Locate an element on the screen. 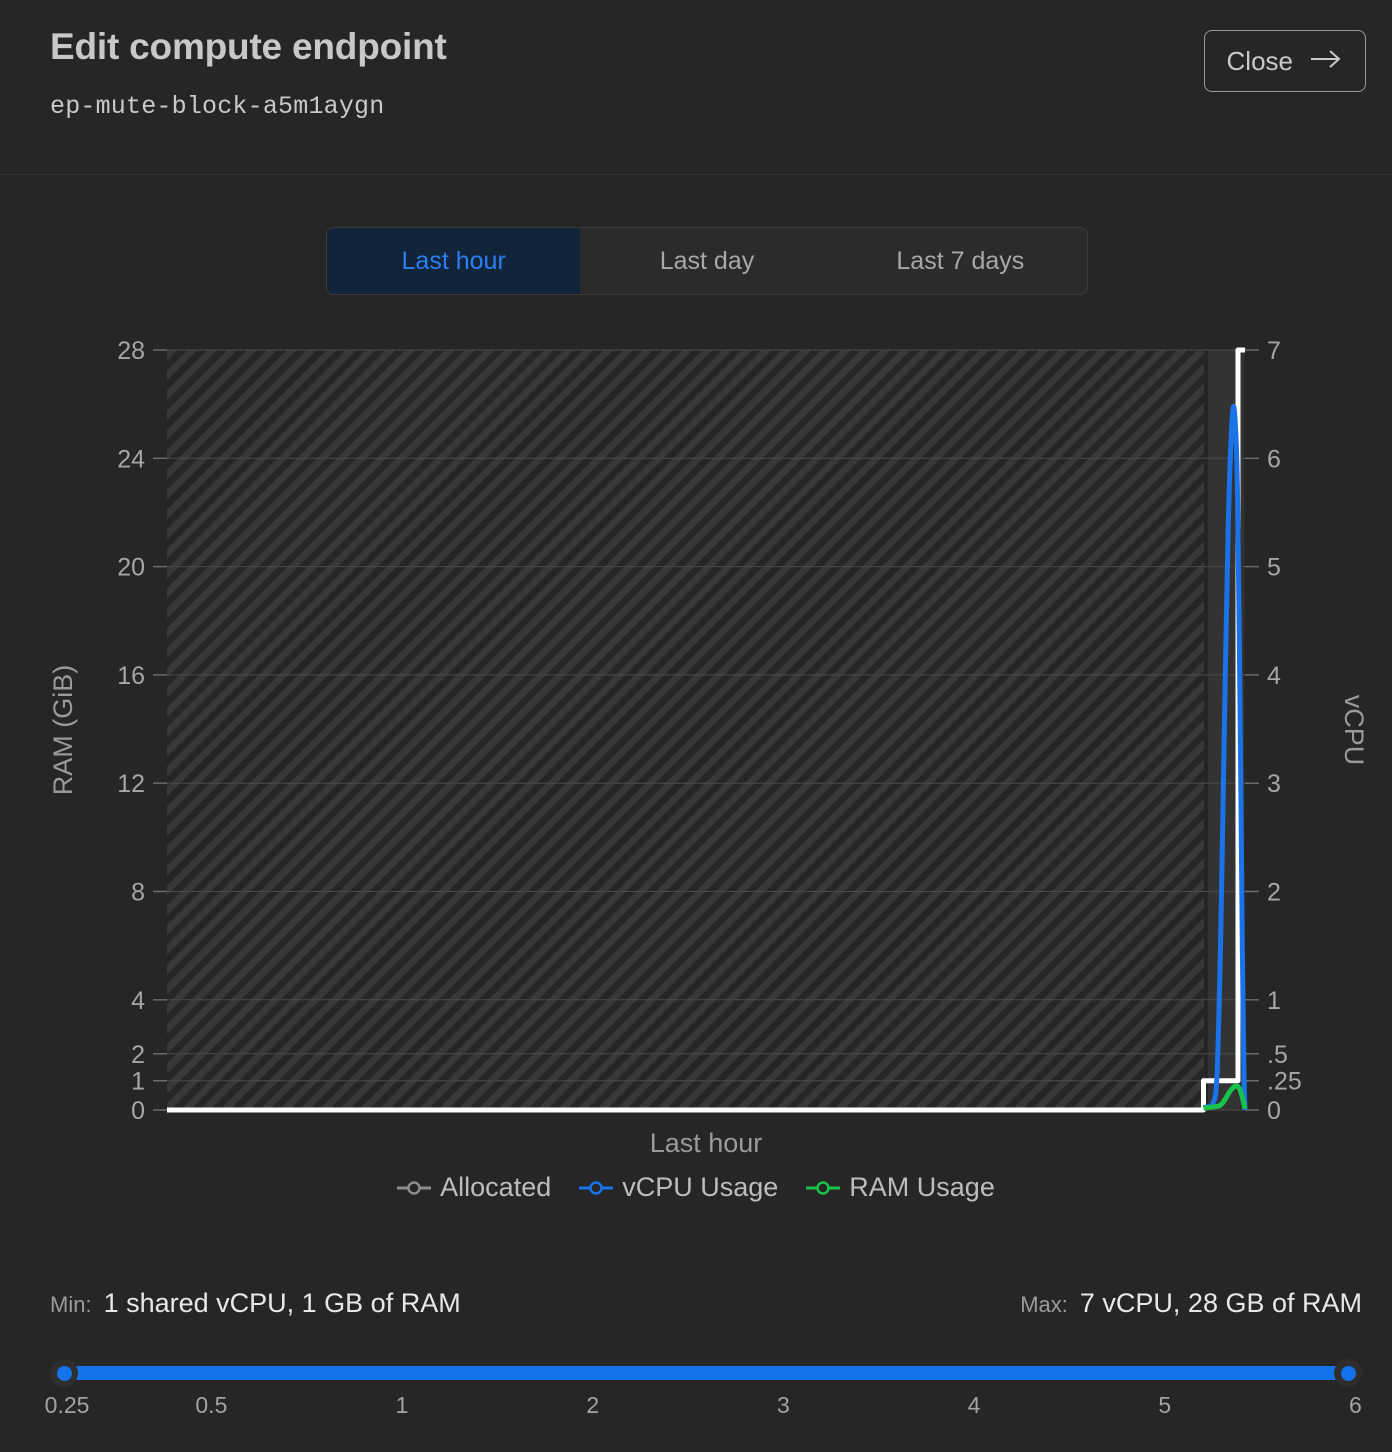 The width and height of the screenshot is (1392, 1452). time-range-tabs: Last hour Last day Last 7 days is located at coordinates (707, 261).